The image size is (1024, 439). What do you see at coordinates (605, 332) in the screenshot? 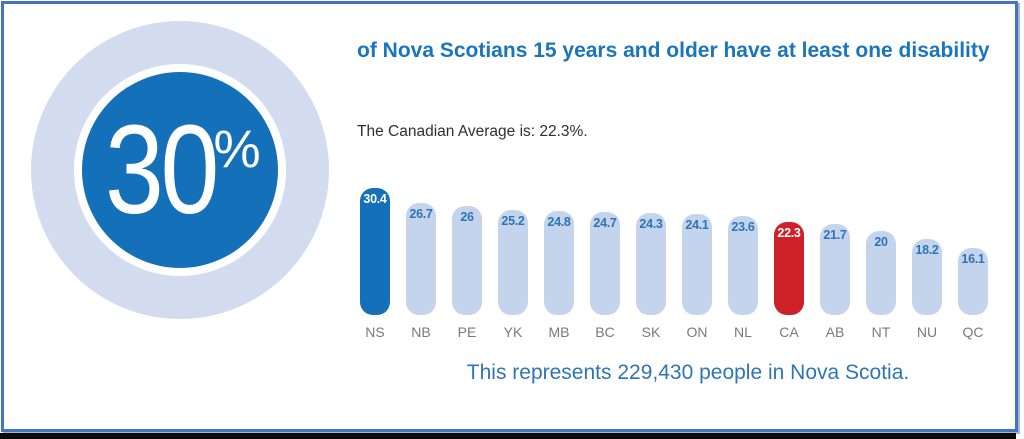
I see `category-label-bc: BC` at bounding box center [605, 332].